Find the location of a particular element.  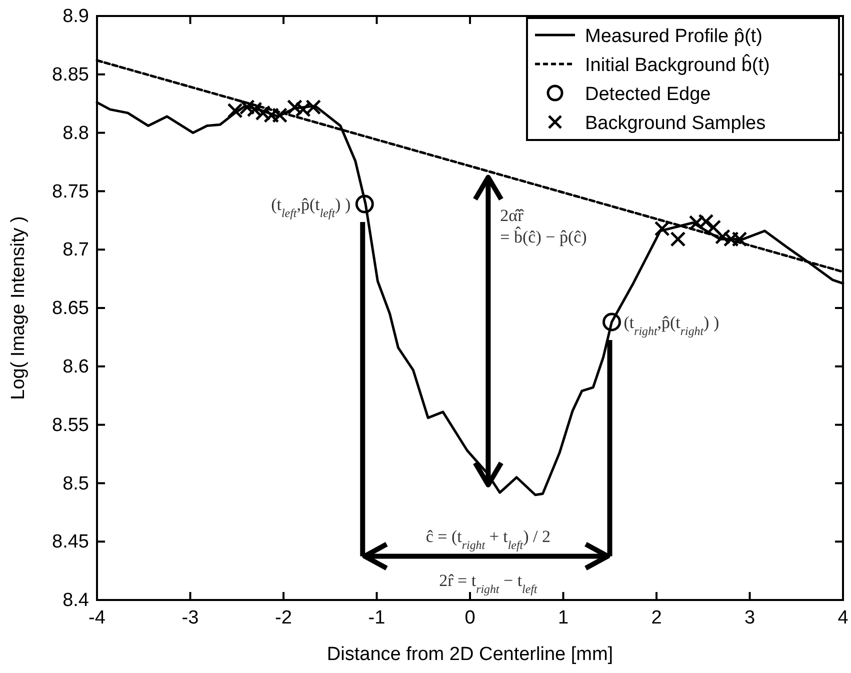

y-tick-label: 8.9 is located at coordinates (75, 17).